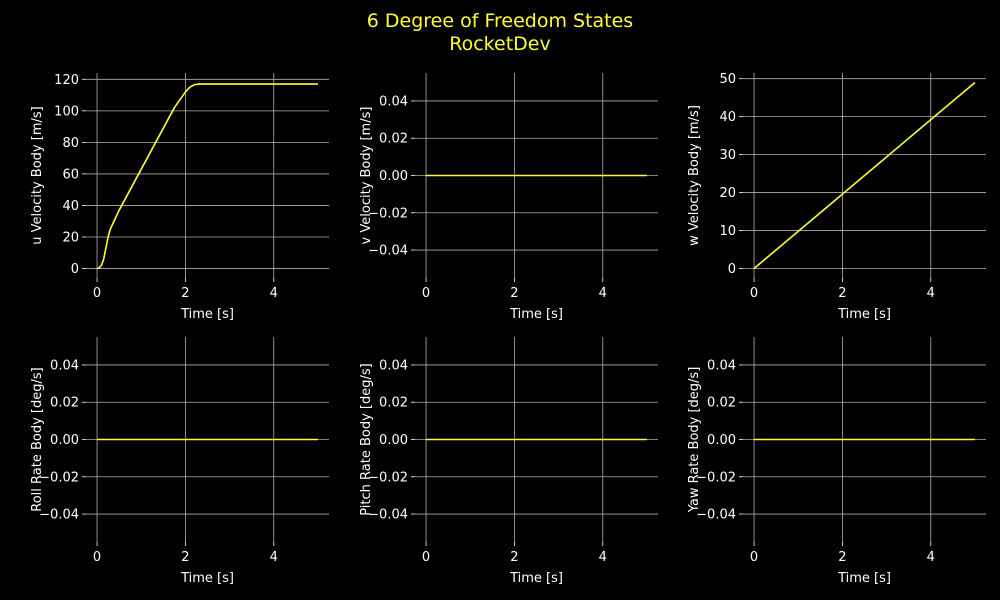  Describe the element at coordinates (70, 174) in the screenshot. I see `y-tick-label: 60` at that location.